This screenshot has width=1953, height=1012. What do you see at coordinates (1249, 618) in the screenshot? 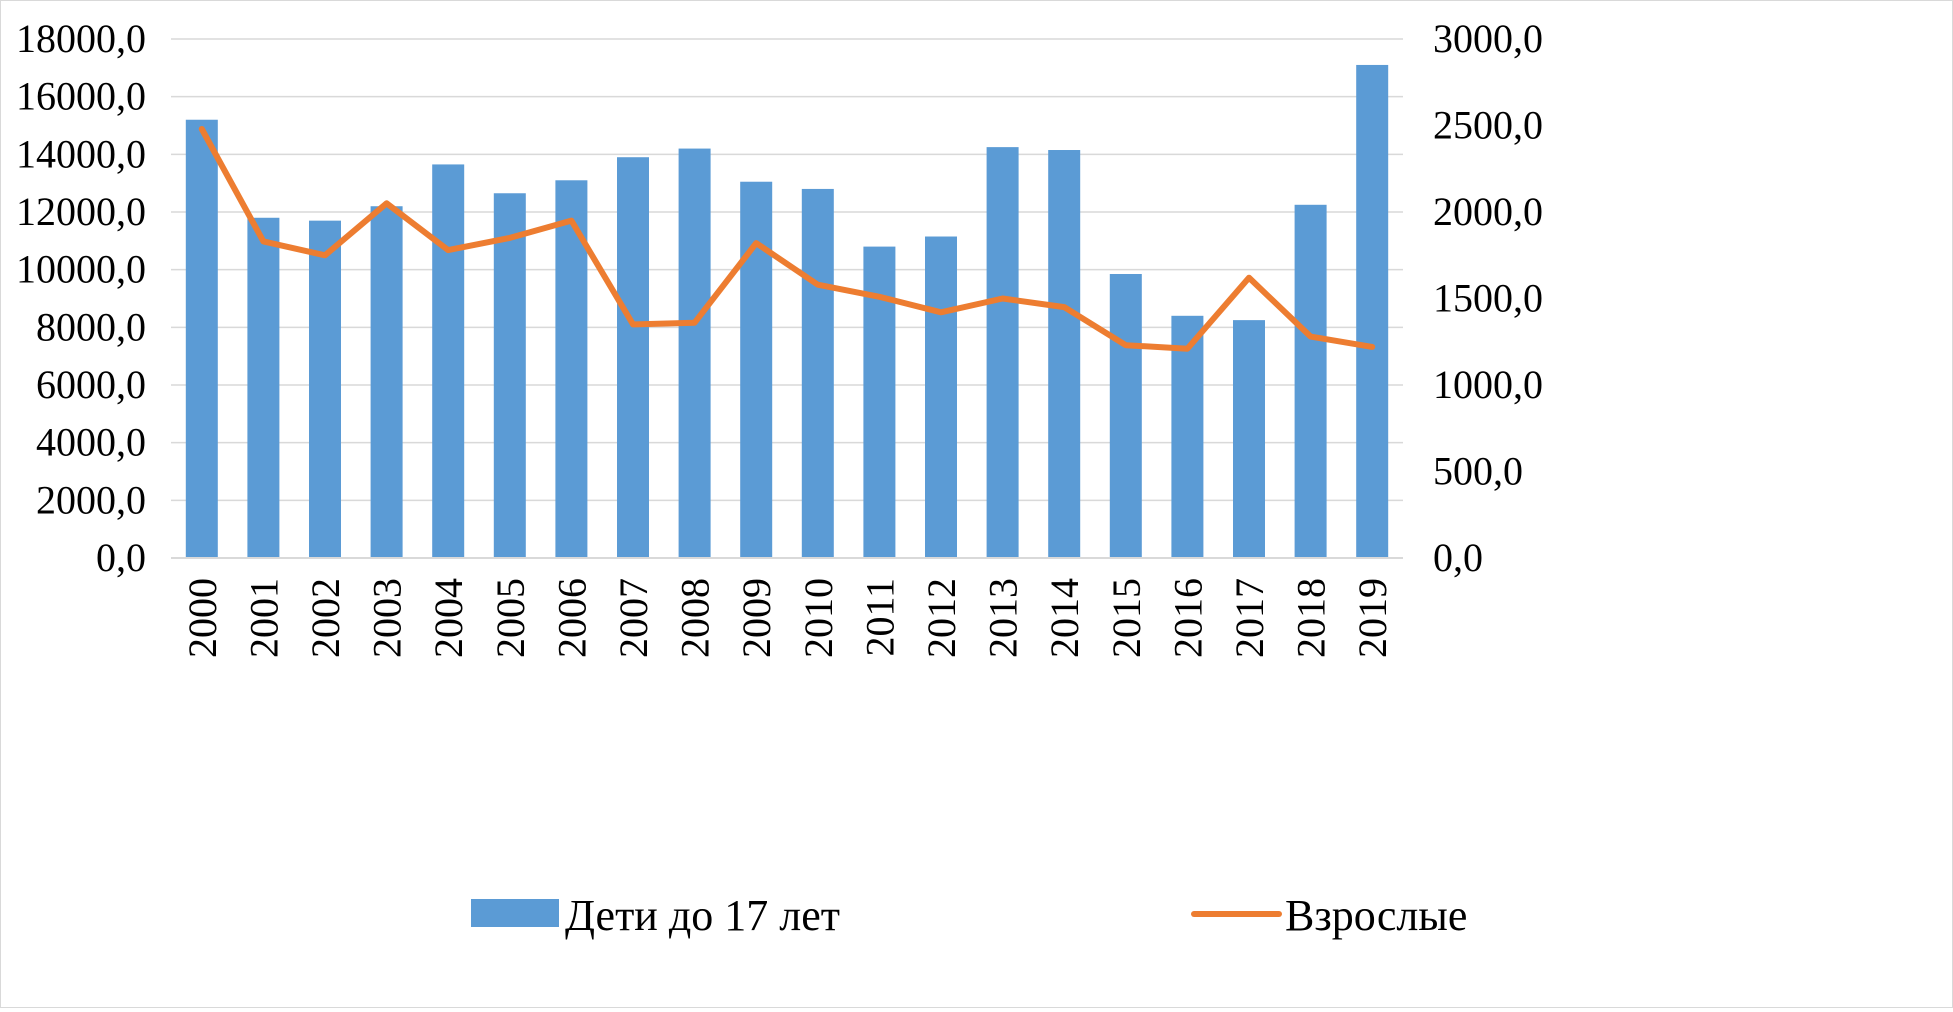
I see `x-tick-label: 2017` at bounding box center [1249, 618].